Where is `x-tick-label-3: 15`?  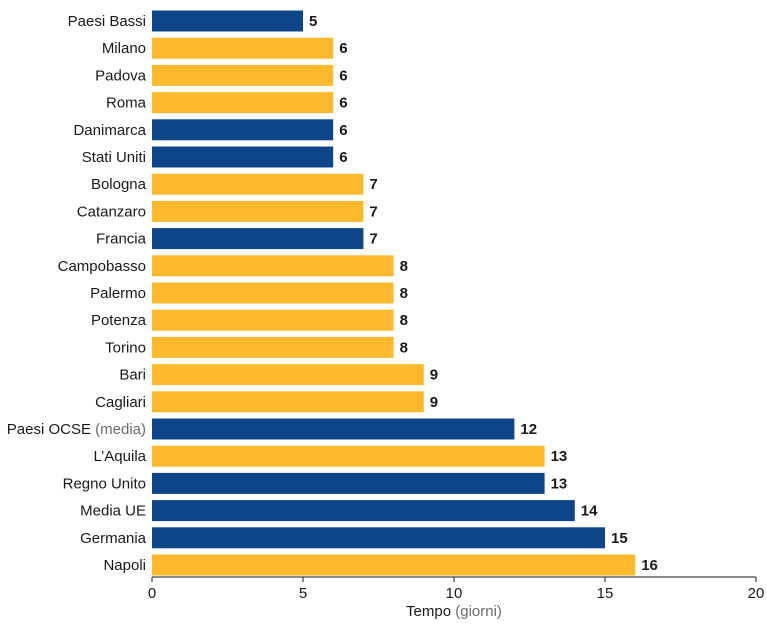
x-tick-label-3: 15 is located at coordinates (605, 593).